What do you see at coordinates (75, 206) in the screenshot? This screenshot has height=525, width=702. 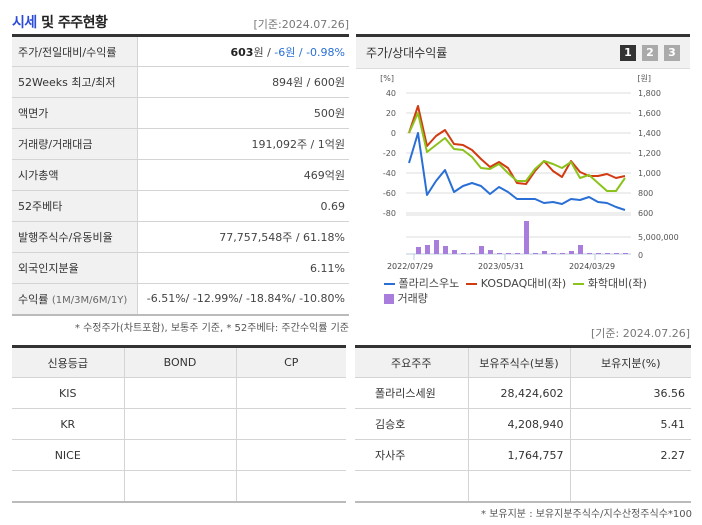 I see `row-label: 52주베타` at bounding box center [75, 206].